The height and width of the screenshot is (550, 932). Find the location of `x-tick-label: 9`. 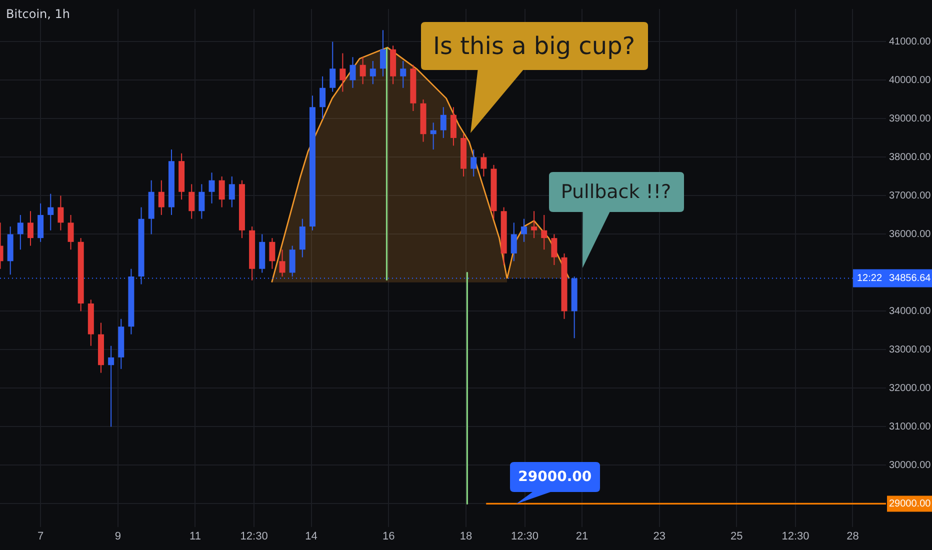

x-tick-label: 9 is located at coordinates (117, 536).